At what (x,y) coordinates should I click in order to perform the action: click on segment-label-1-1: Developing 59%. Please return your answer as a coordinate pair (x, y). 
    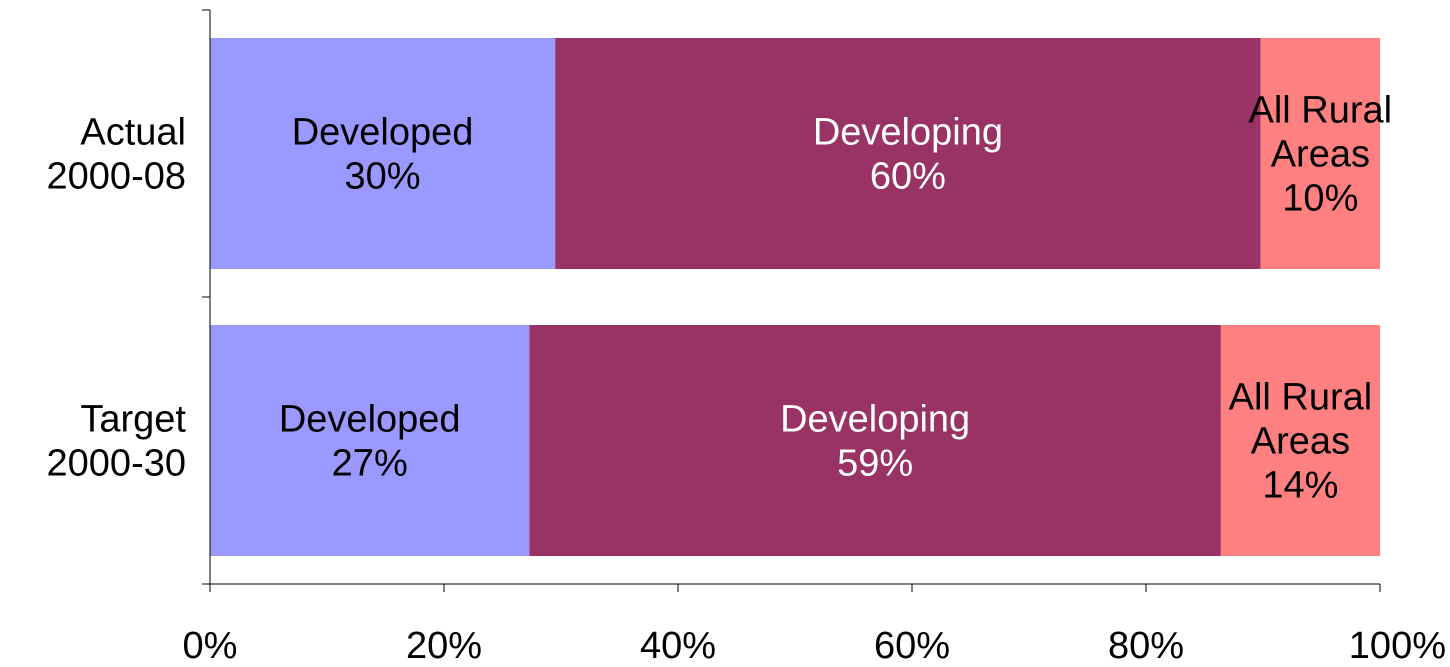
    Looking at the image, I should click on (875, 442).